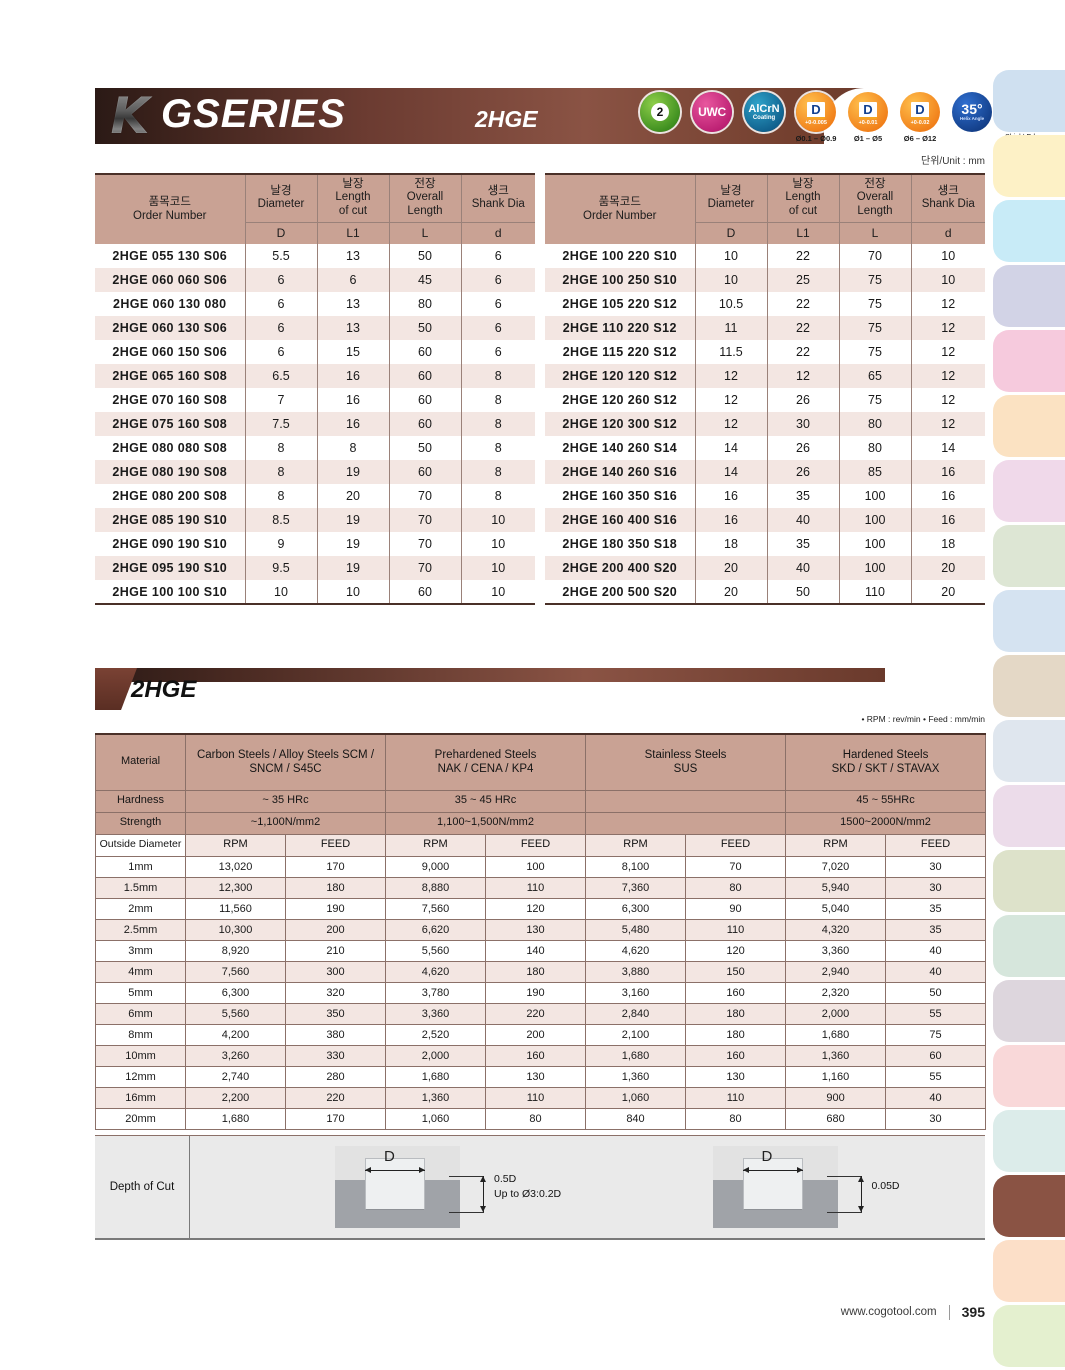 This screenshot has width=1065, height=1370. Describe the element at coordinates (875, 232) in the screenshot. I see `symbol-L-r: L` at that location.